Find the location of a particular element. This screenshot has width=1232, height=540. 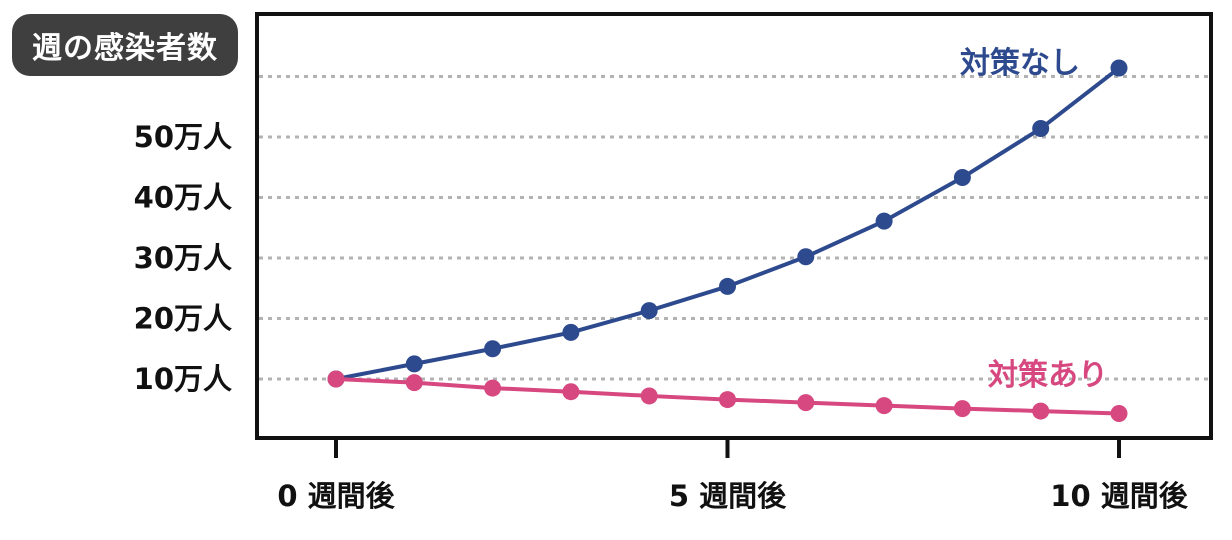

y-axis-tick-labels: 10万人 20万人 30万人 40万人 50万人 is located at coordinates (183, 258).